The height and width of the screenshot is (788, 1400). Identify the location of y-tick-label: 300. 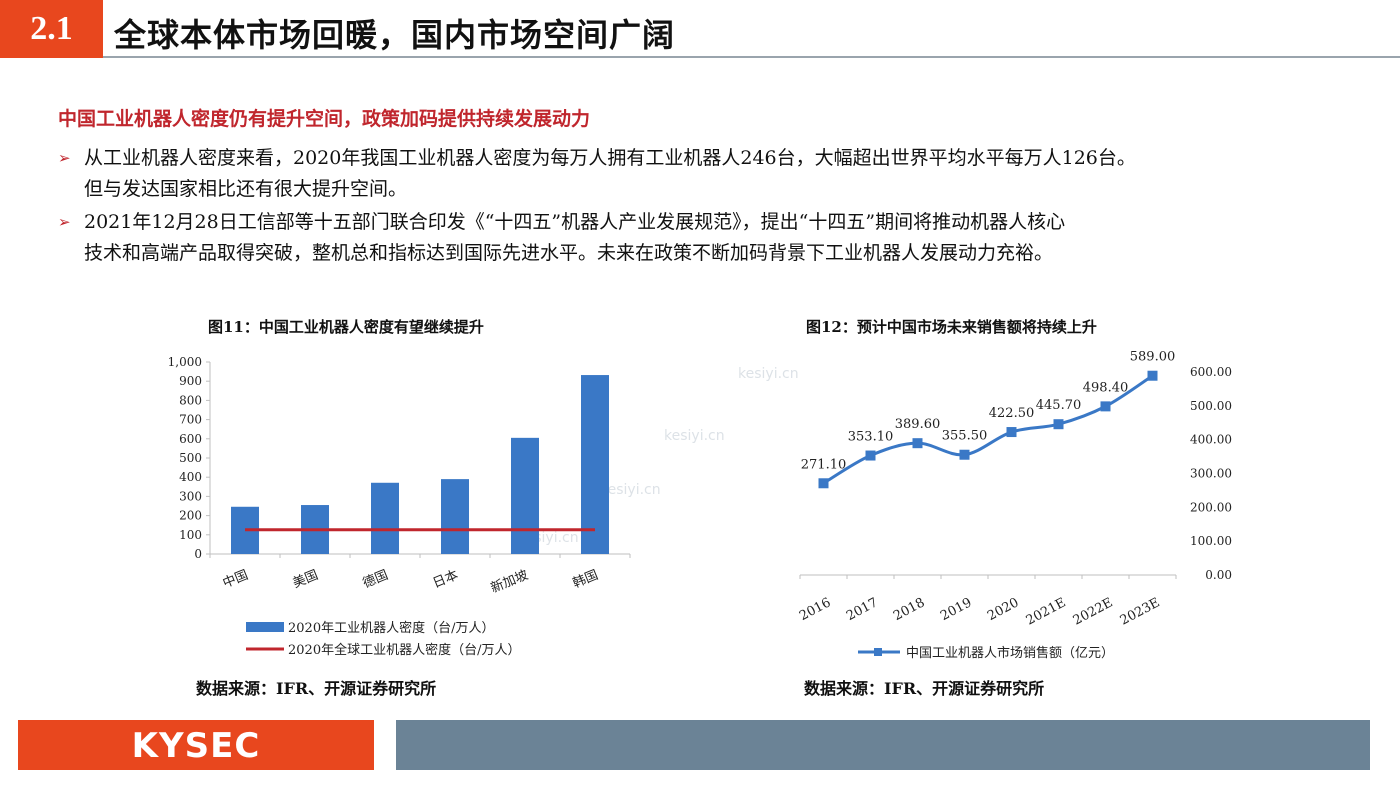
(190, 496).